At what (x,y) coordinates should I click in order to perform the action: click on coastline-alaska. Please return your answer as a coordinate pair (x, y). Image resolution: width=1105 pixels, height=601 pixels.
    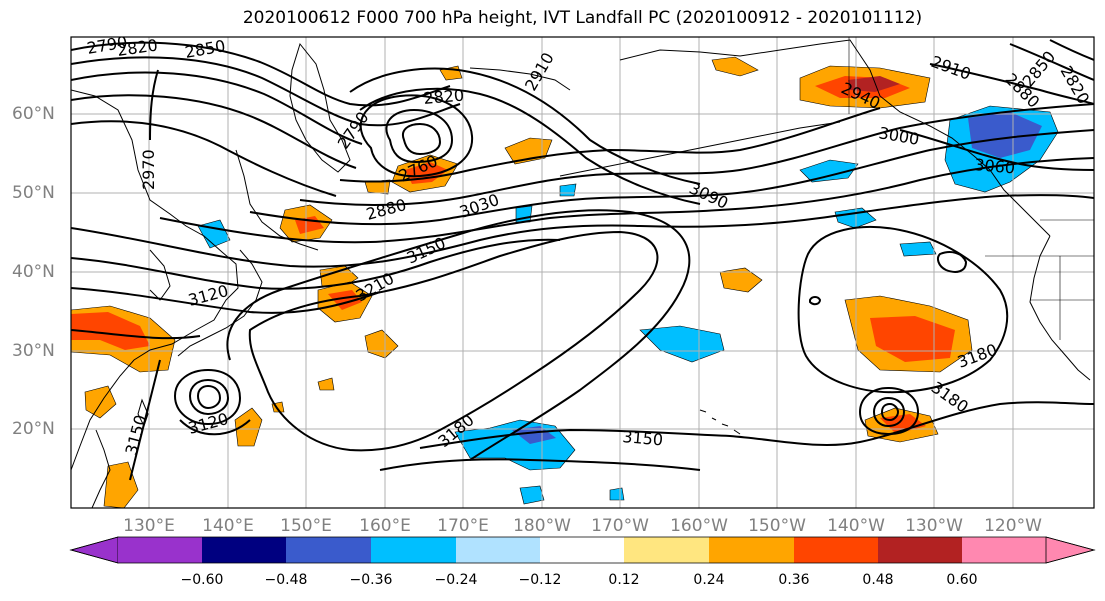
    Looking at the image, I should click on (835, 138).